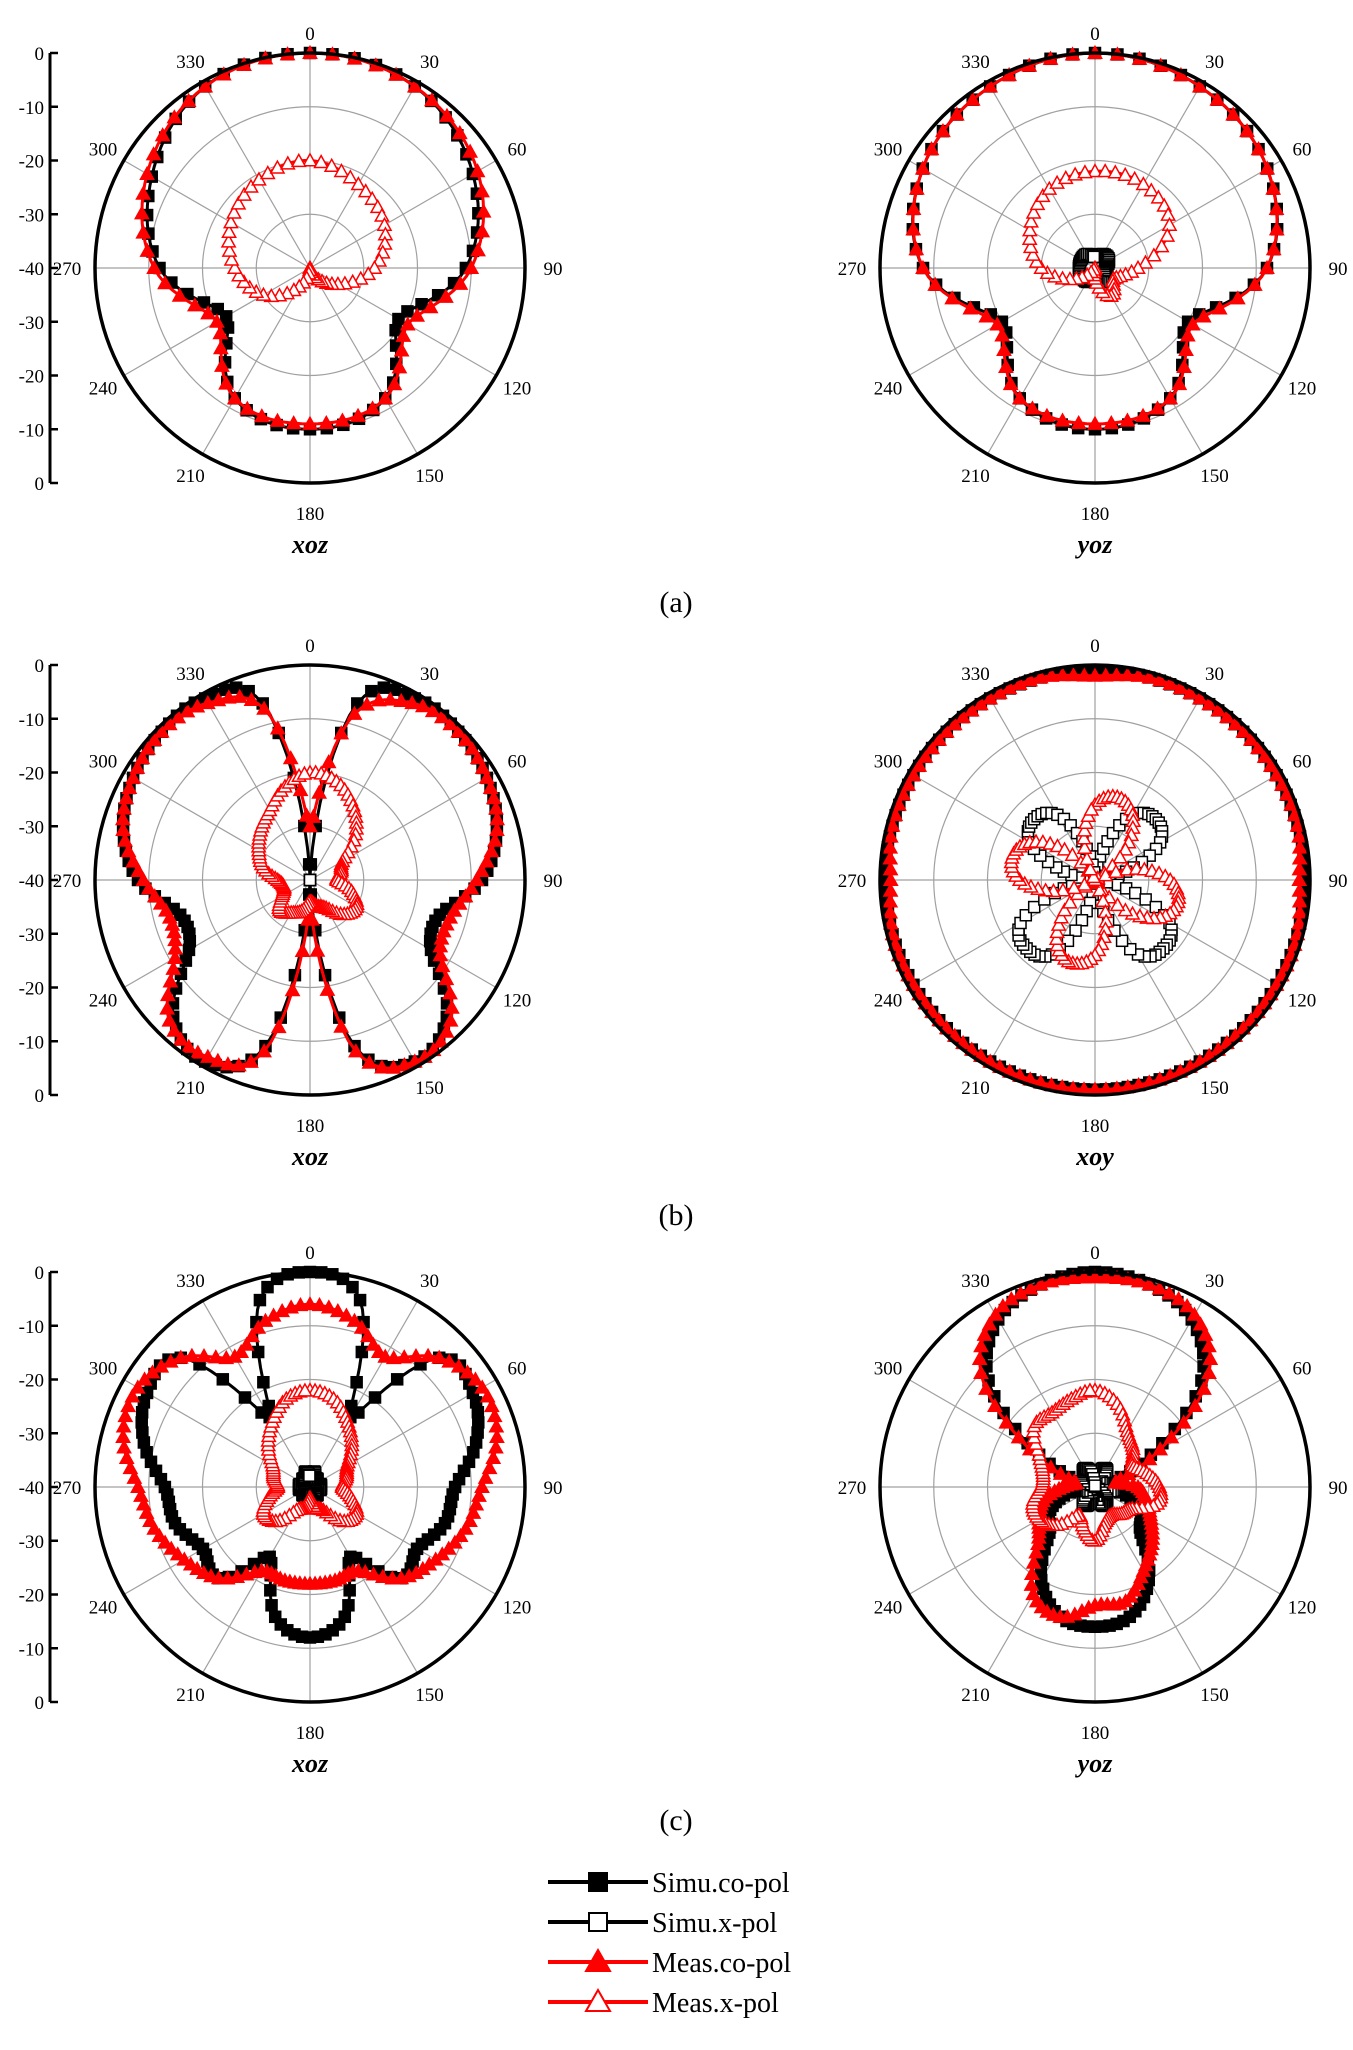 This screenshot has height=2050, width=1353. What do you see at coordinates (714, 1923) in the screenshot?
I see `legend-label: Simu.x-pol` at bounding box center [714, 1923].